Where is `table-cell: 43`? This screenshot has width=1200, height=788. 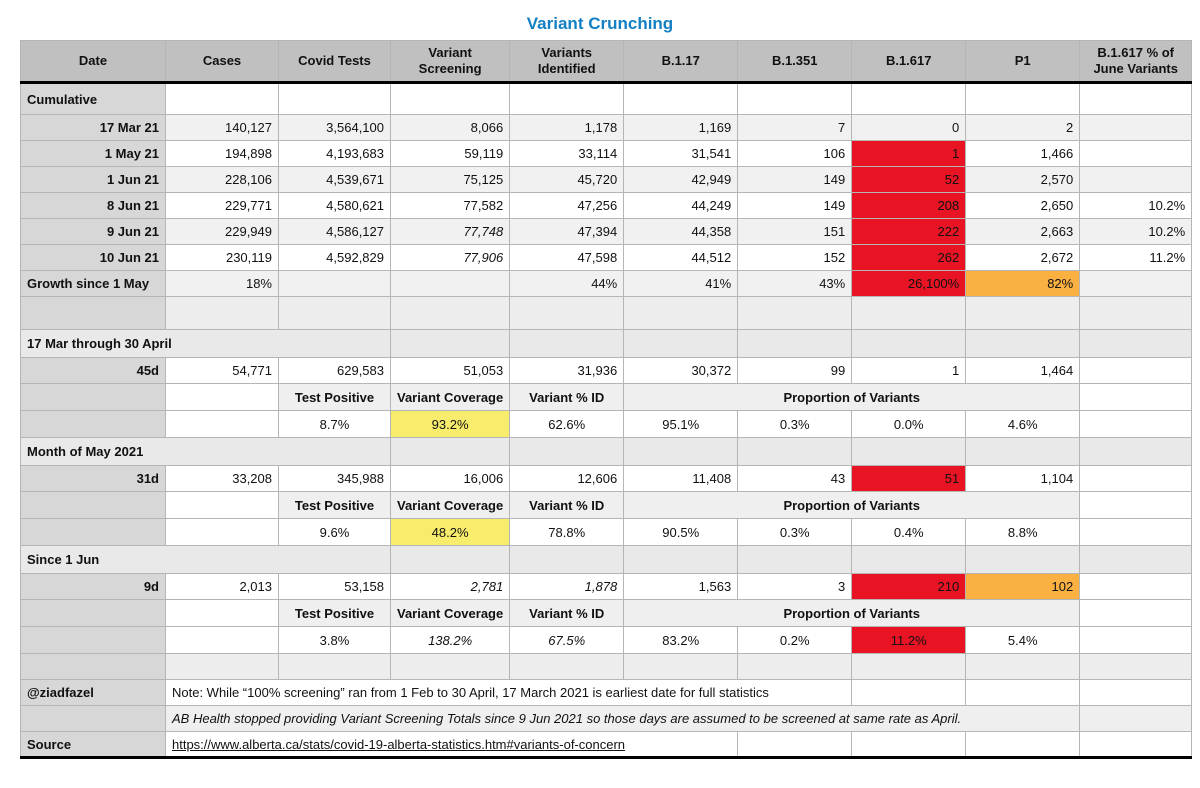 table-cell: 43 is located at coordinates (795, 478).